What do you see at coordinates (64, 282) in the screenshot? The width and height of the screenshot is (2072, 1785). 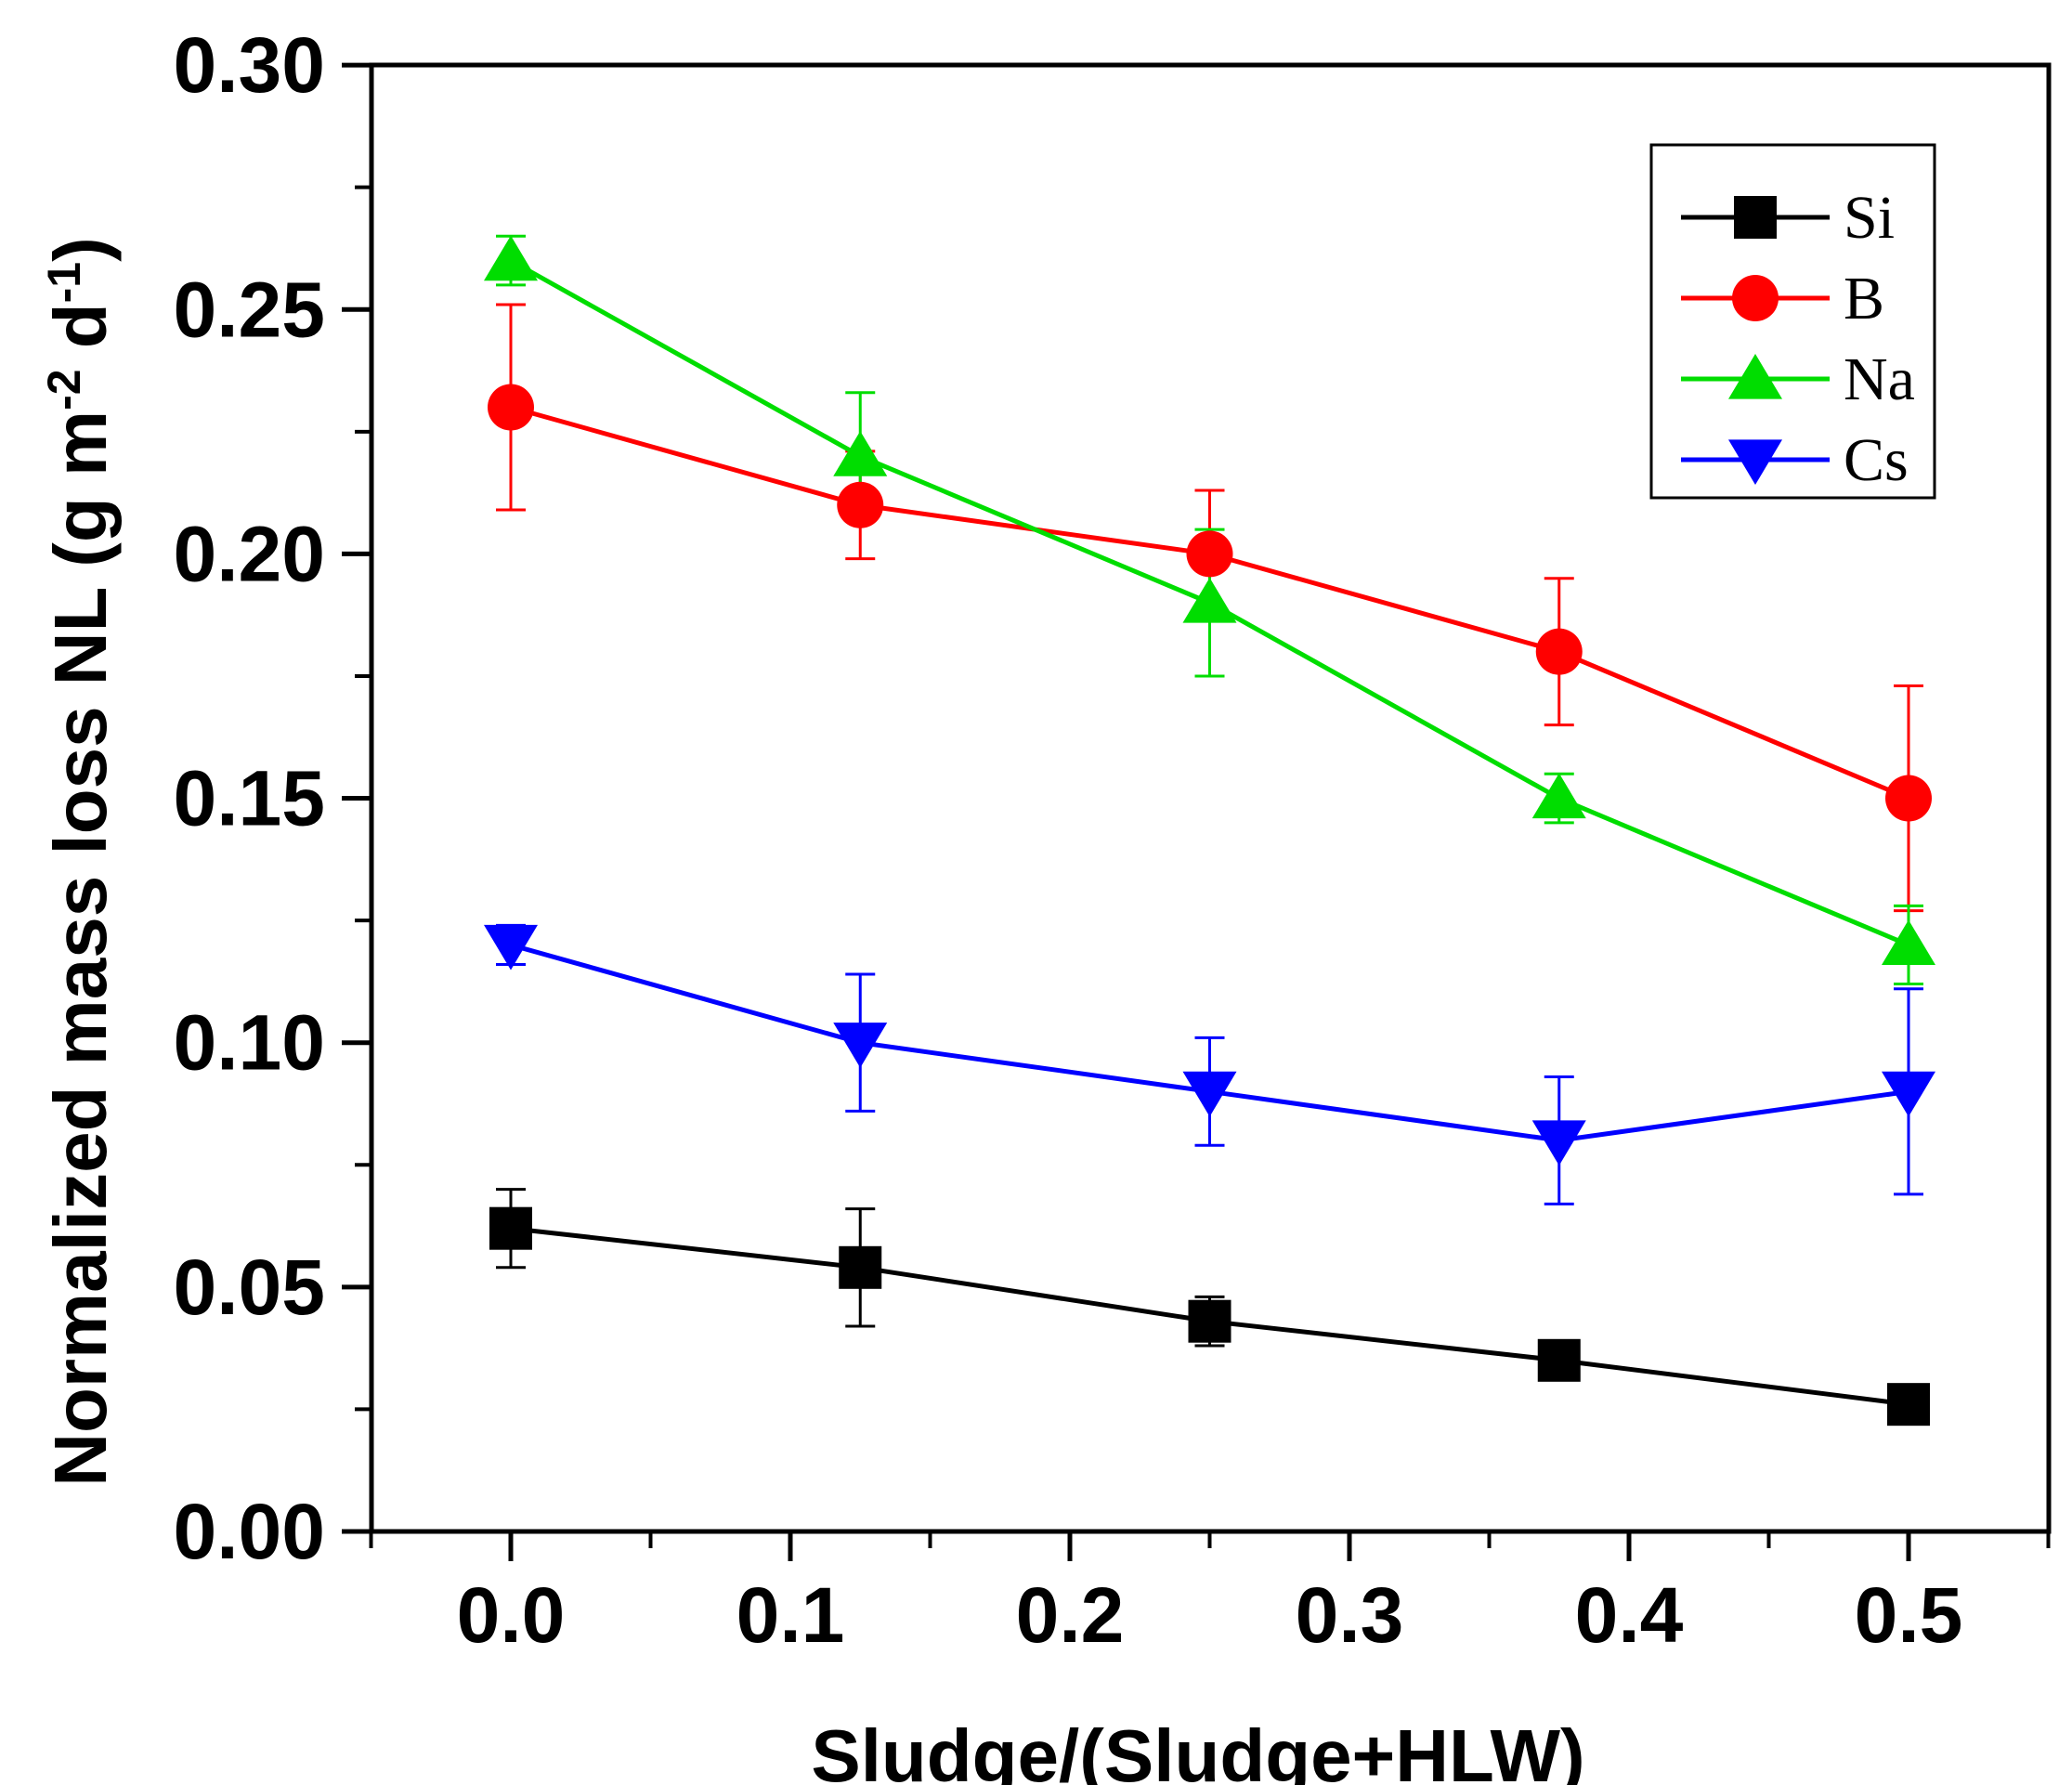 I see `y-axis-title-exponent-2: -1` at bounding box center [64, 282].